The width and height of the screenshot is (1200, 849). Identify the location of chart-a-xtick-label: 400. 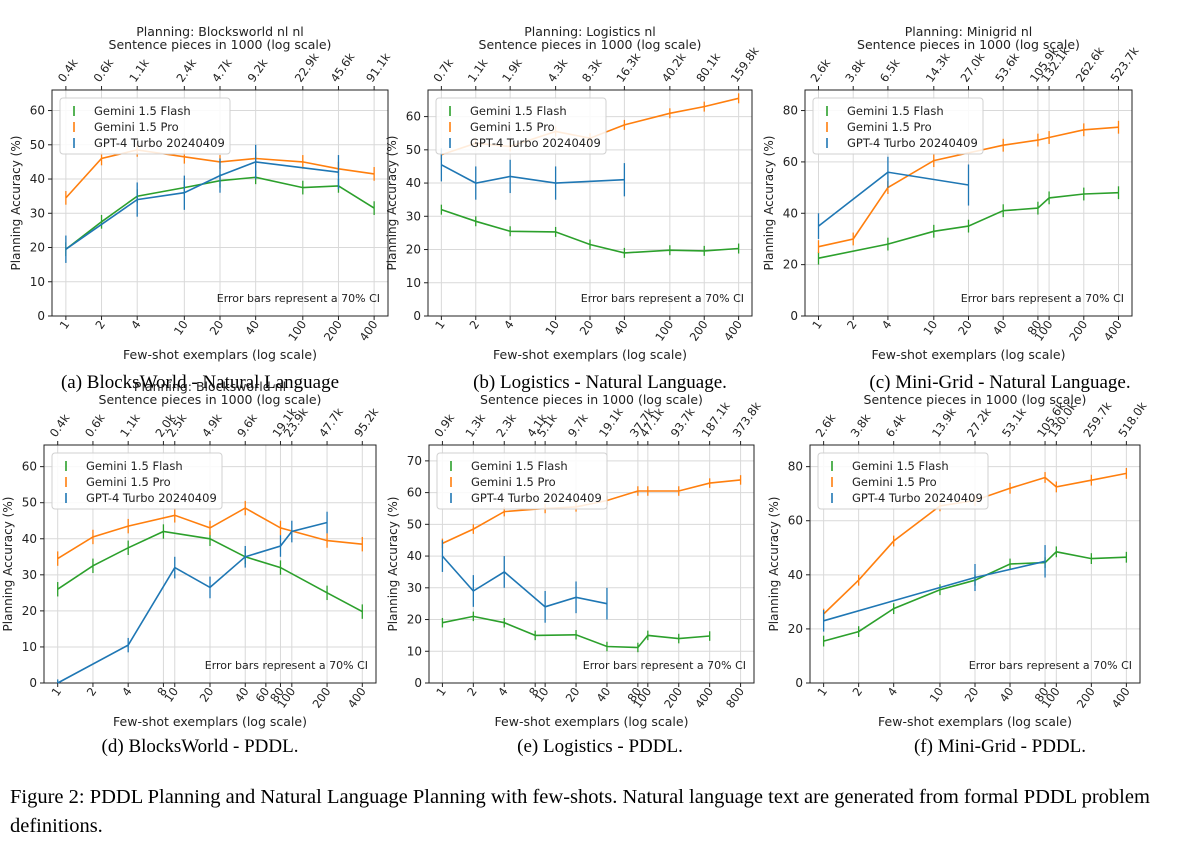
(369, 331).